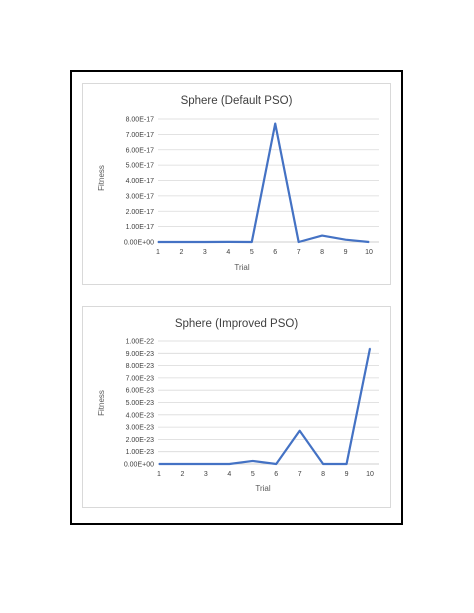 This screenshot has height=613, width=474. Describe the element at coordinates (140, 391) in the screenshot. I see `y-tick-label: 6.00E-23` at that location.